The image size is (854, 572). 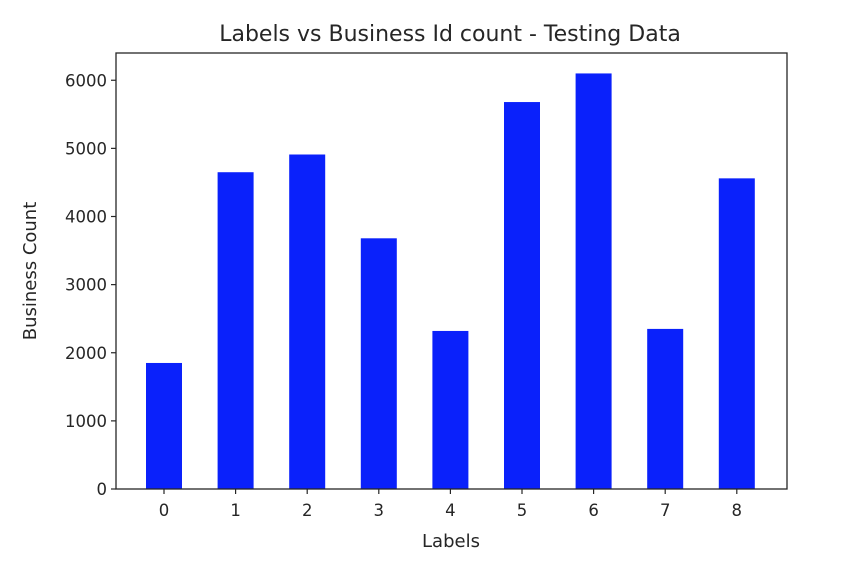 I want to click on x-tick-label: 3, so click(x=379, y=510).